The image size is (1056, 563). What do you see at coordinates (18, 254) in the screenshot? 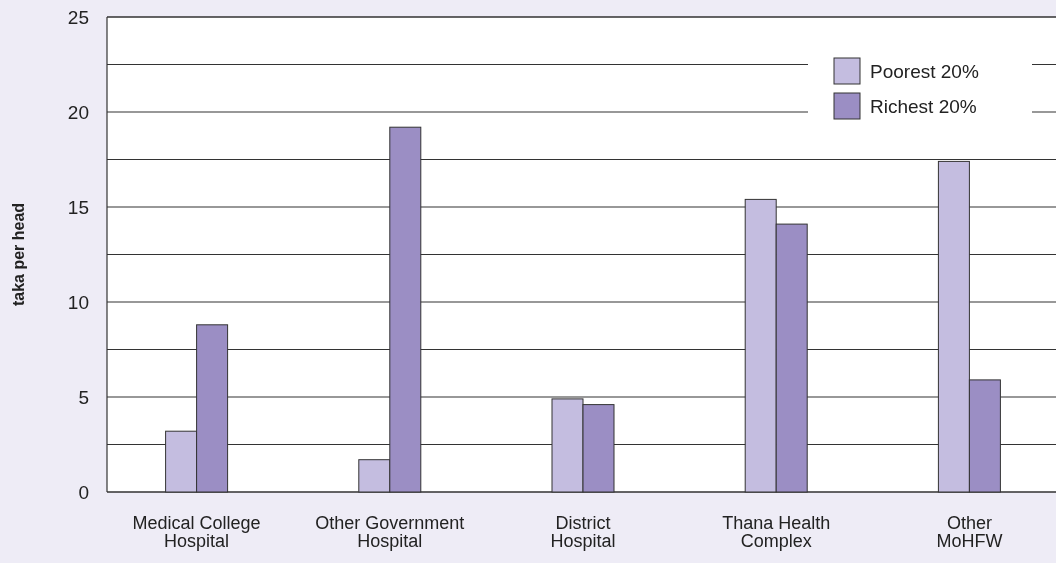
I see `y-axis-title: taka per head` at bounding box center [18, 254].